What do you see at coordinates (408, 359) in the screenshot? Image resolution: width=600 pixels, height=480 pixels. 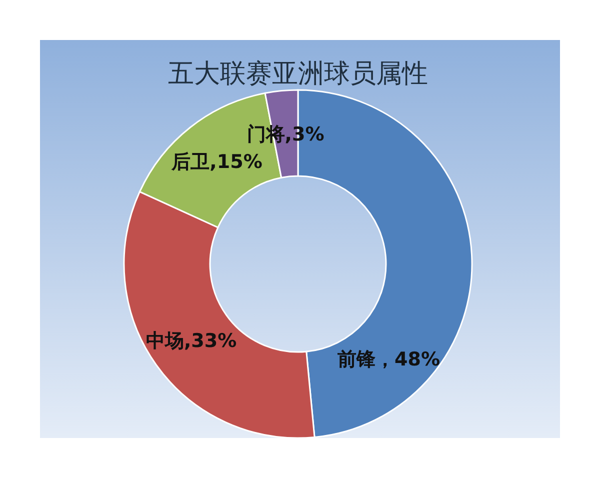 I see `data-label: ，48%` at bounding box center [408, 359].